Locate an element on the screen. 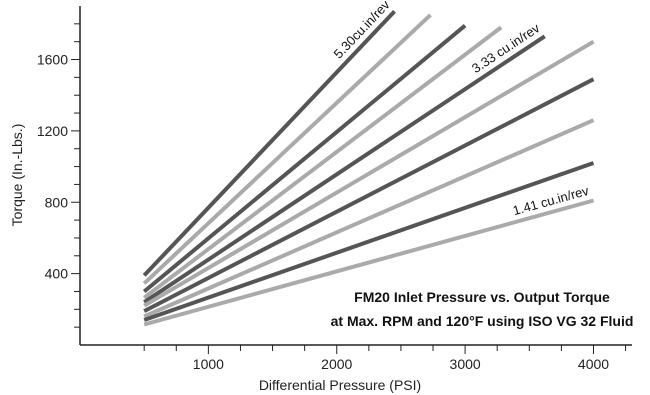  x-tick-label: 3000 is located at coordinates (465, 364).